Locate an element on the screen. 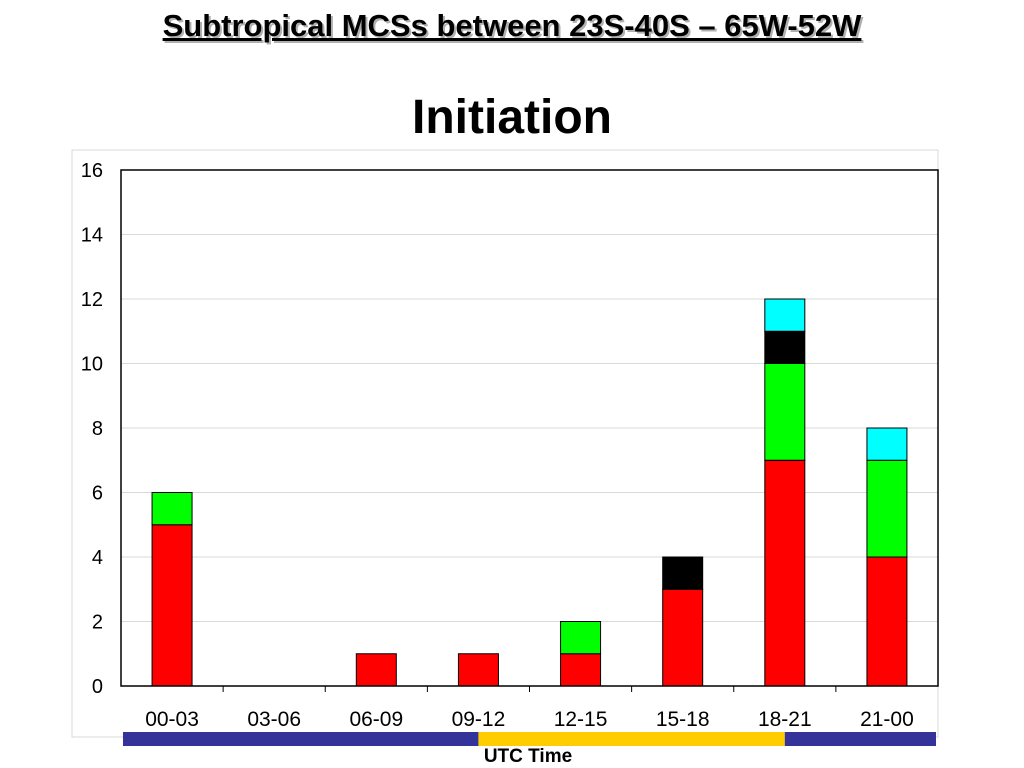  y-tick-label: 0 is located at coordinates (97, 687).